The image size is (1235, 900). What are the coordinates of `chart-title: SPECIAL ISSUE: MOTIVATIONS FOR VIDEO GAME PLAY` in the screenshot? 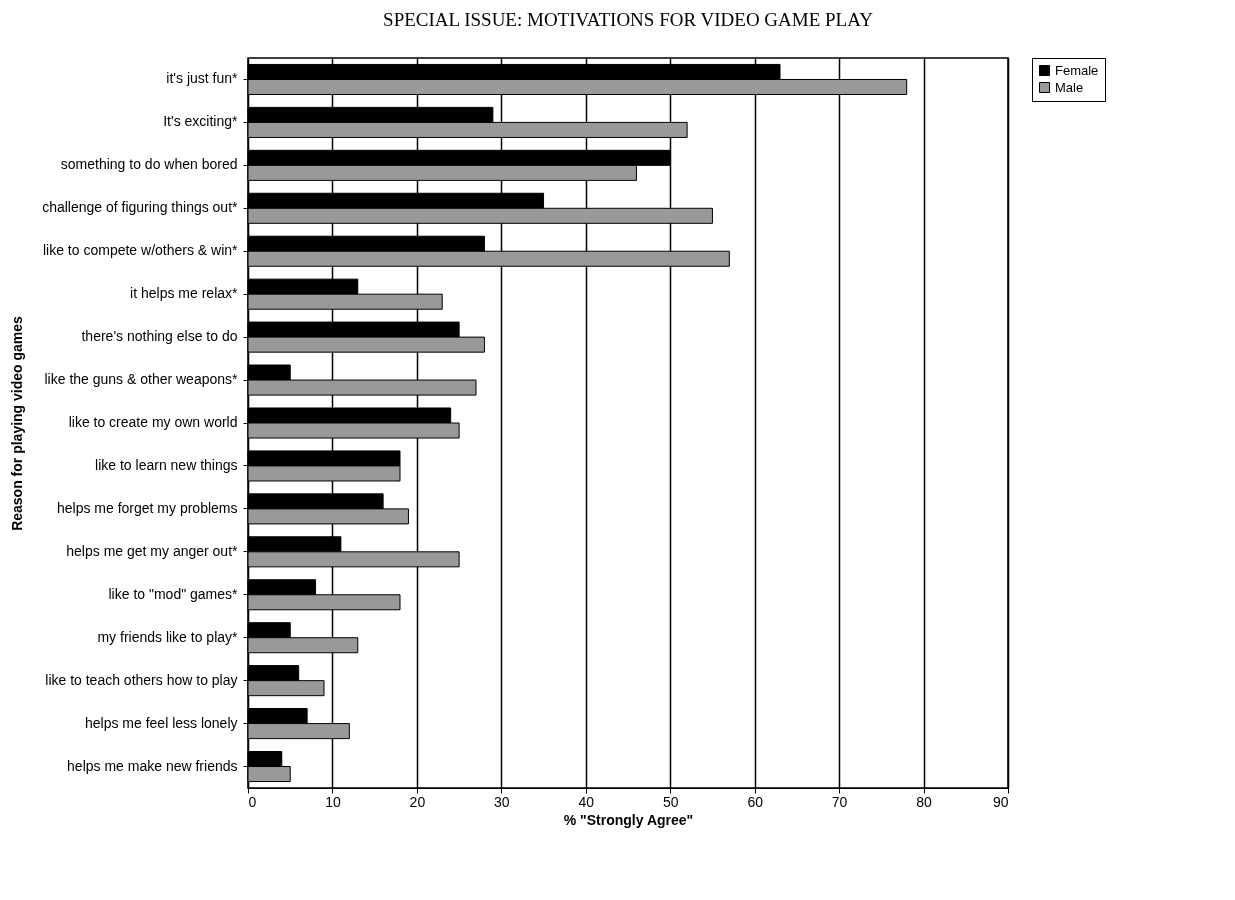 It's located at (628, 19).